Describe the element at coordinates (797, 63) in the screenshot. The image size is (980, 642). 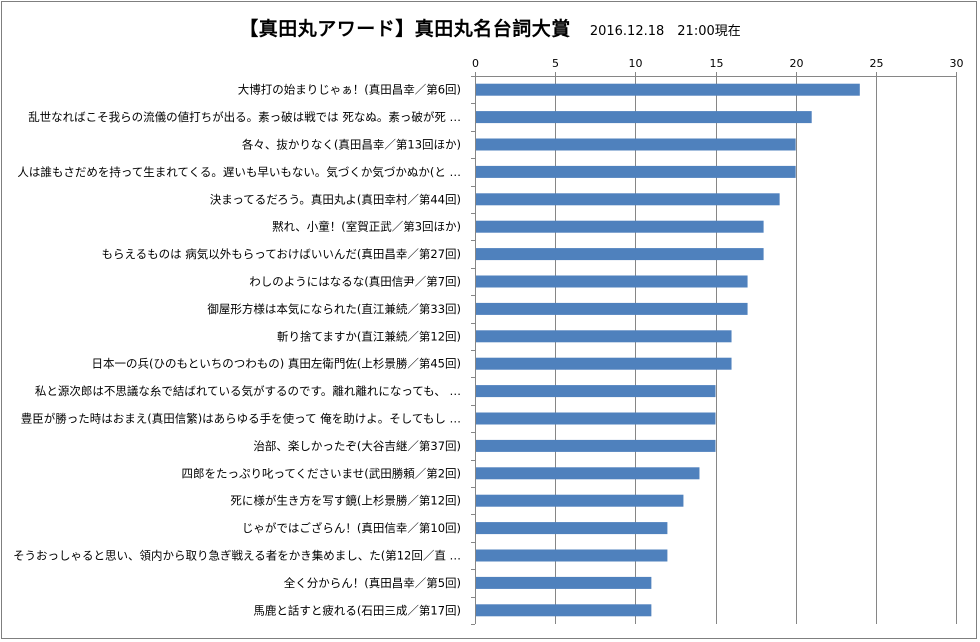
I see `x-tick-label: 20` at that location.